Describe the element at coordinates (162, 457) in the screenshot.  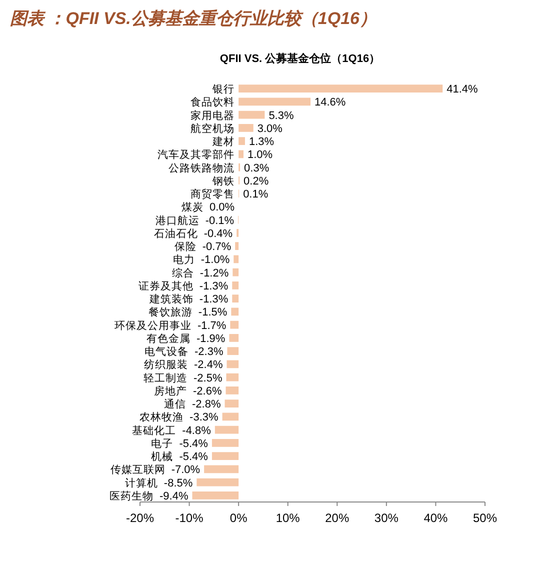
I see `y-tick-label: 机械` at that location.